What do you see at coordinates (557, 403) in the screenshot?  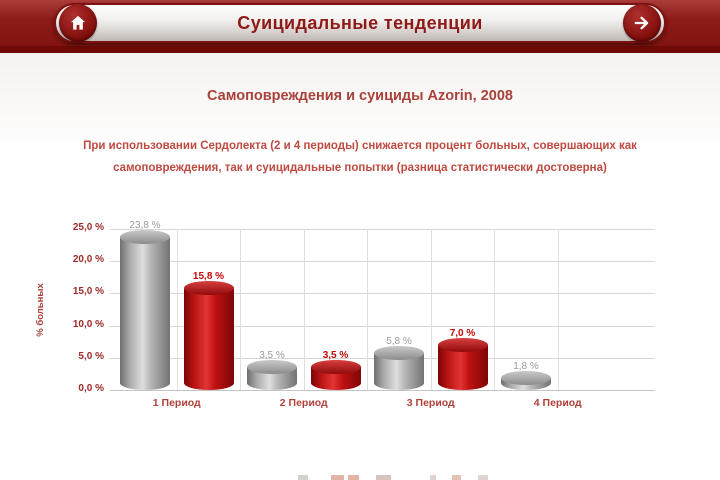 I see `x-axis-label: 4 Период` at bounding box center [557, 403].